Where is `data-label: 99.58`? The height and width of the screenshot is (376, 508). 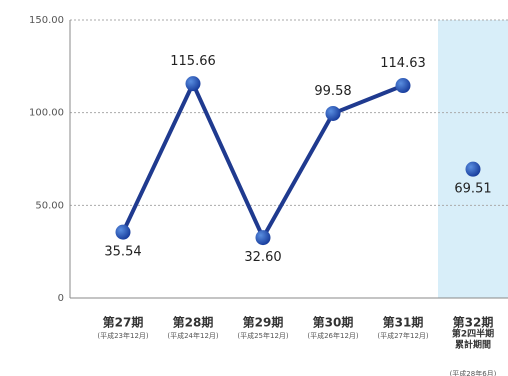
data-label: 99.58 is located at coordinates (332, 91).